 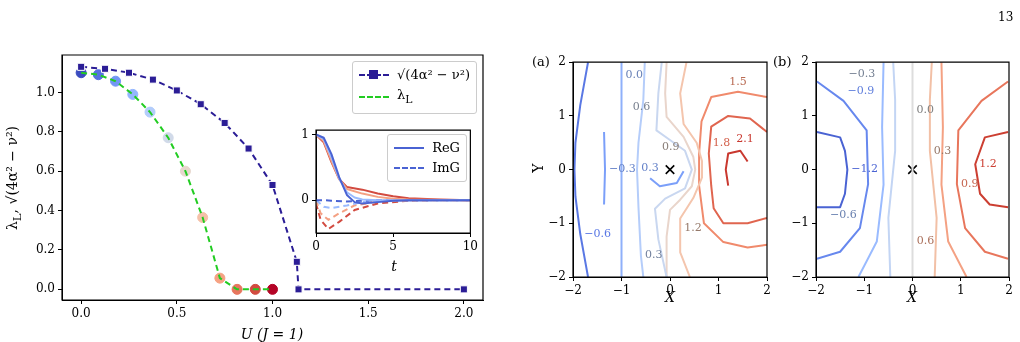 I want to click on chart-title: (b), so click(x=782, y=61).